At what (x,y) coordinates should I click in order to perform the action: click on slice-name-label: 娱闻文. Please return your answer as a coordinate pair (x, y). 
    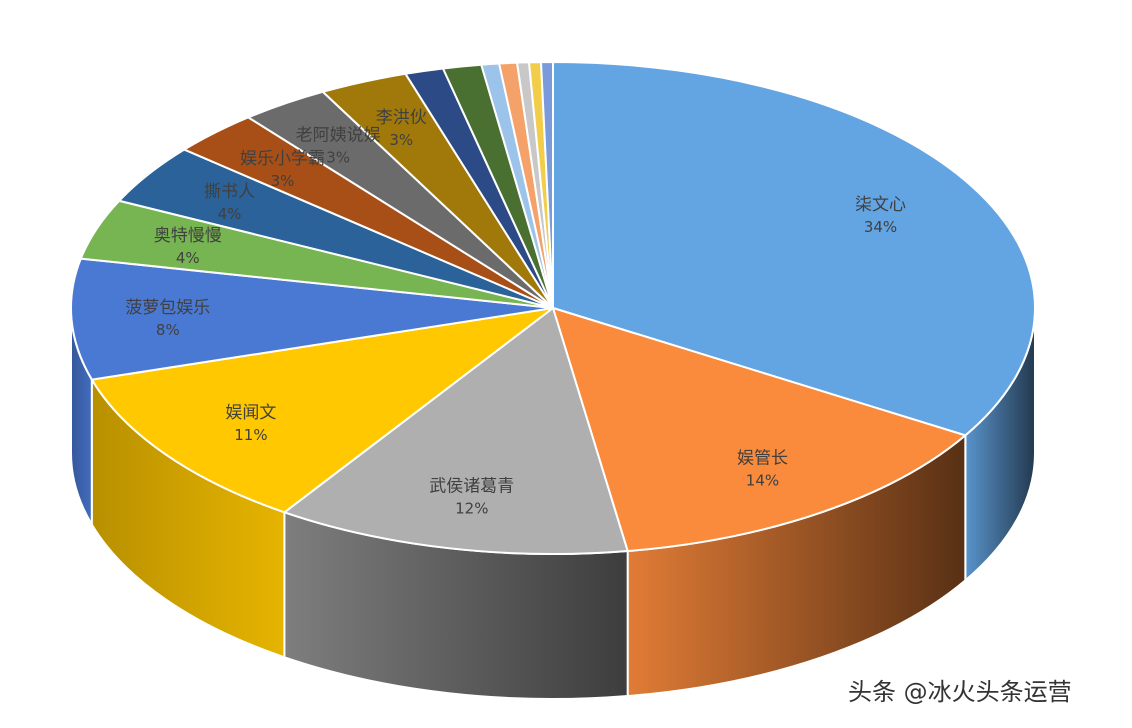
    Looking at the image, I should click on (250, 413).